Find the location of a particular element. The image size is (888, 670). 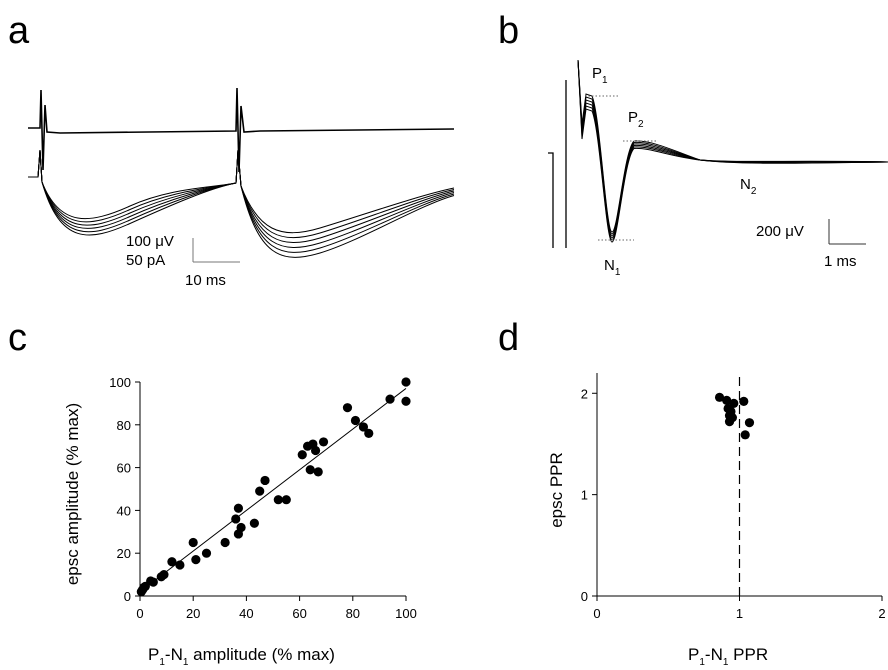

panel-c-xlabel: P1-N1 amplitude (% max) is located at coordinates (241, 656).